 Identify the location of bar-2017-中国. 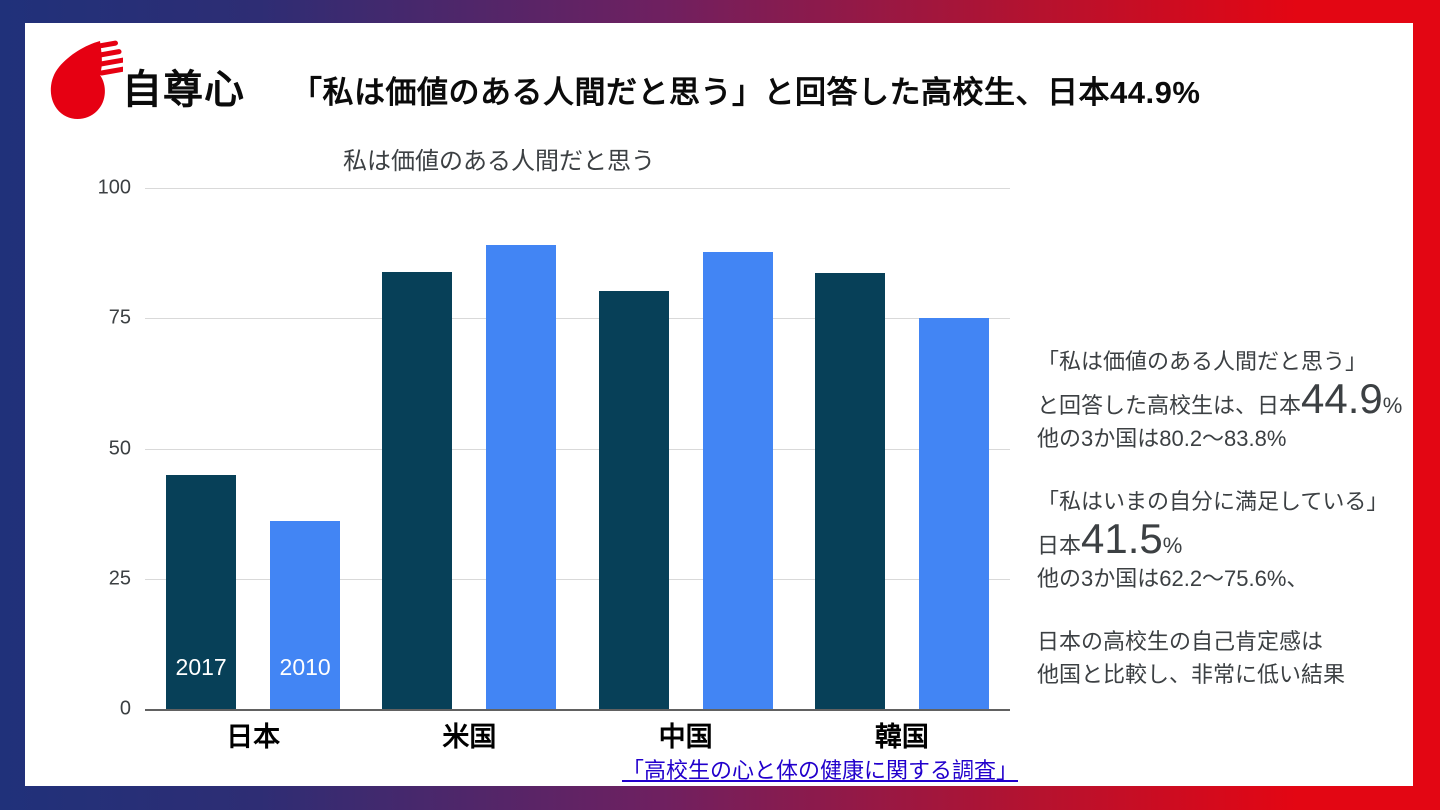
(633, 500).